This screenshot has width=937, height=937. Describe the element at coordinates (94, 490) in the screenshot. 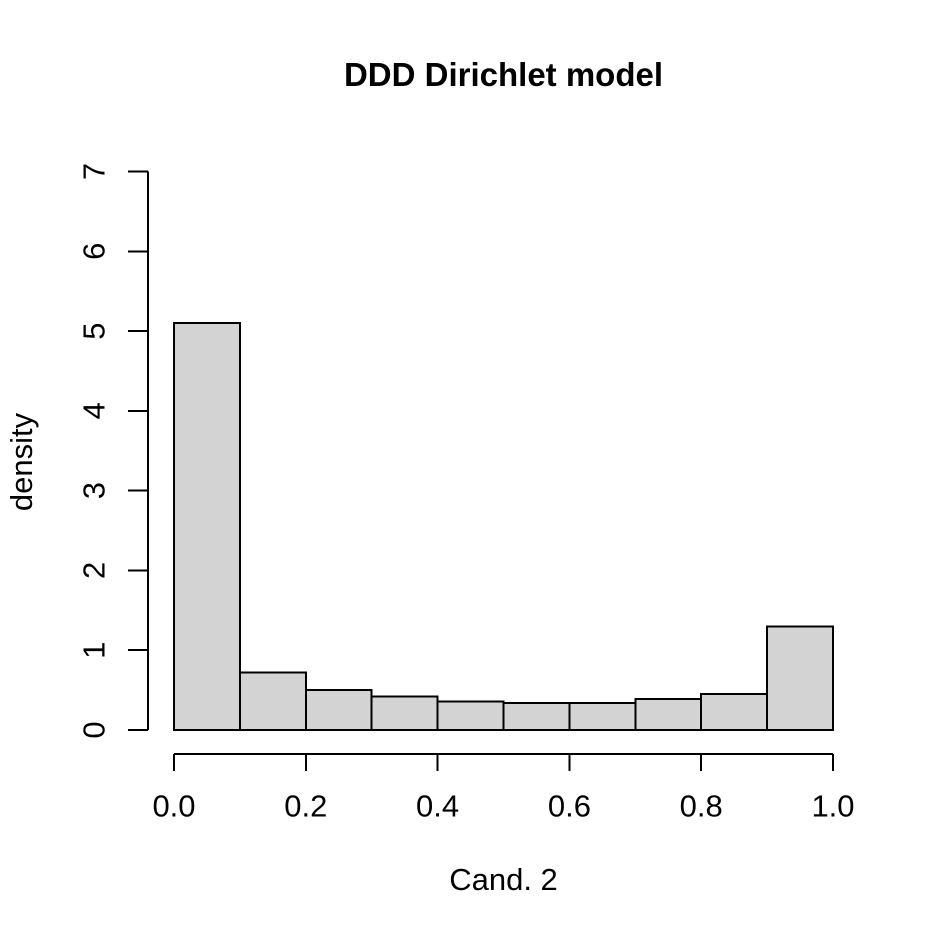

I see `y-tick-label: 3` at that location.